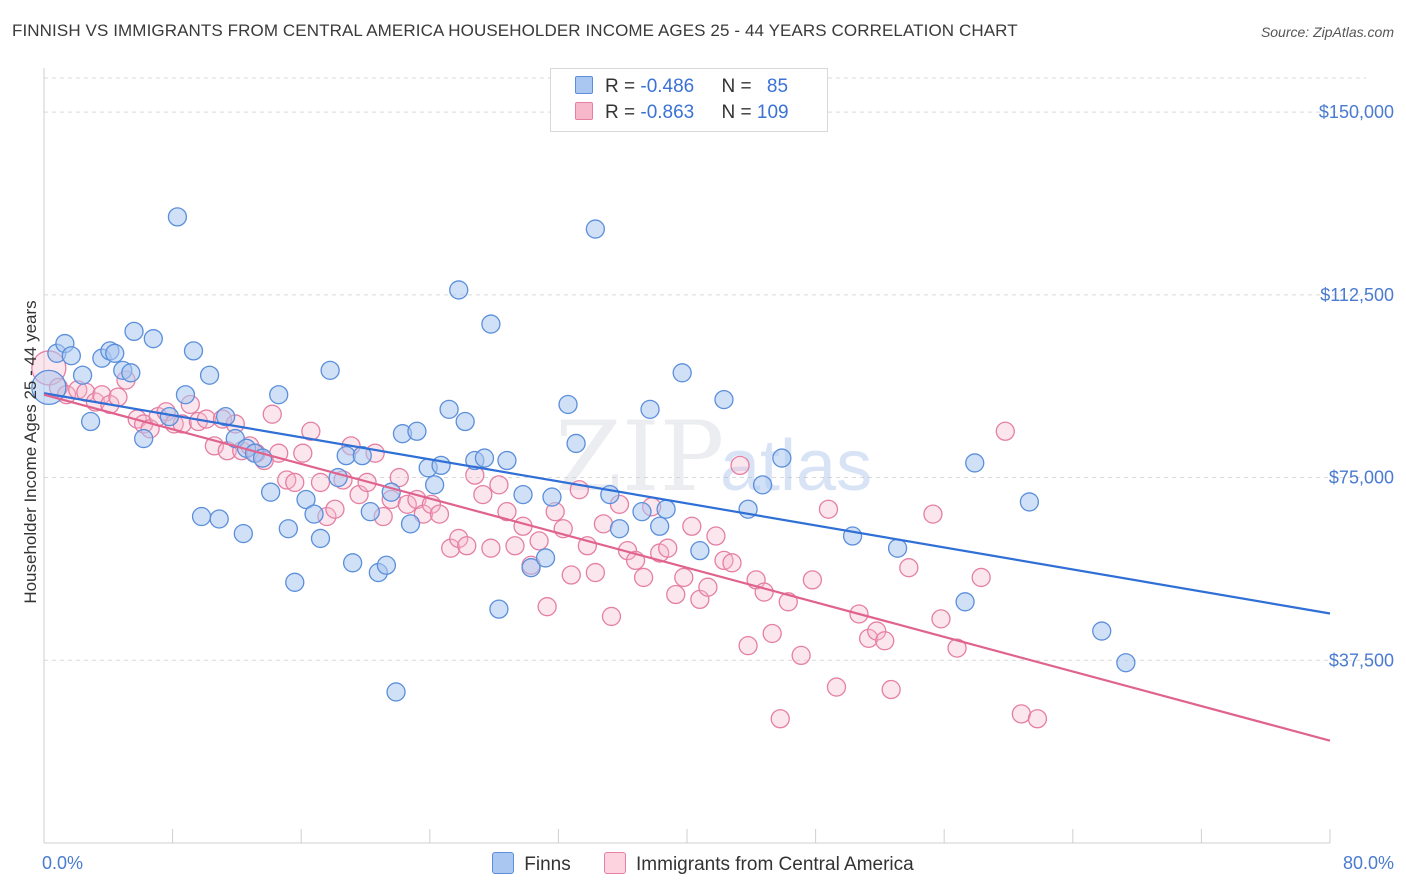  Describe the element at coordinates (584, 85) in the screenshot. I see `legend-swatch-finns` at that location.